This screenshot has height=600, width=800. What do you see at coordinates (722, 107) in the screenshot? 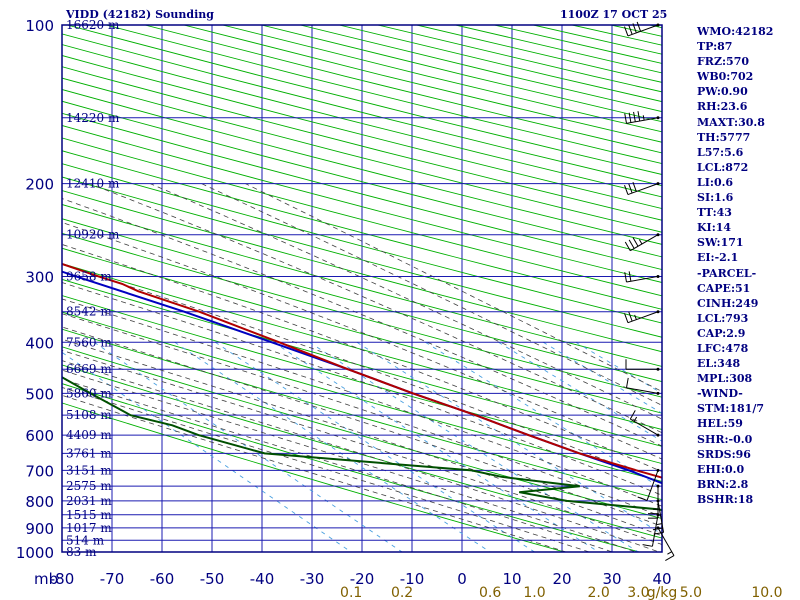
I see `stat-item: RH:23.6` at bounding box center [722, 107].